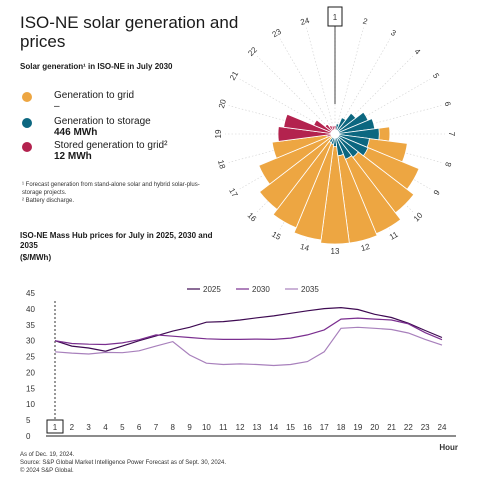 The image size is (480, 480). I want to click on x-tick-label-22: 22, so click(408, 427).